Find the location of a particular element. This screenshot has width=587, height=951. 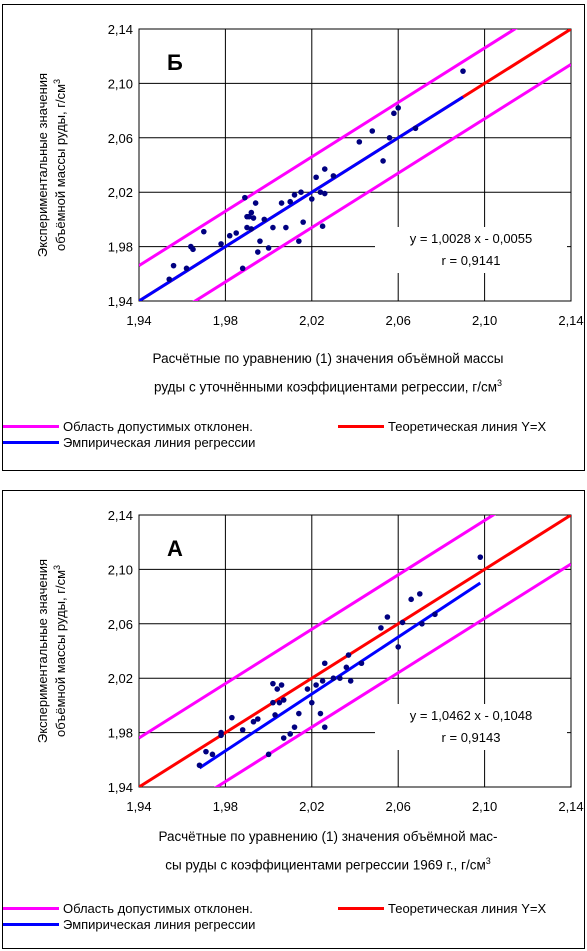

regression-equation: y = 1,0462 x - 0,1048 is located at coordinates (471, 715).